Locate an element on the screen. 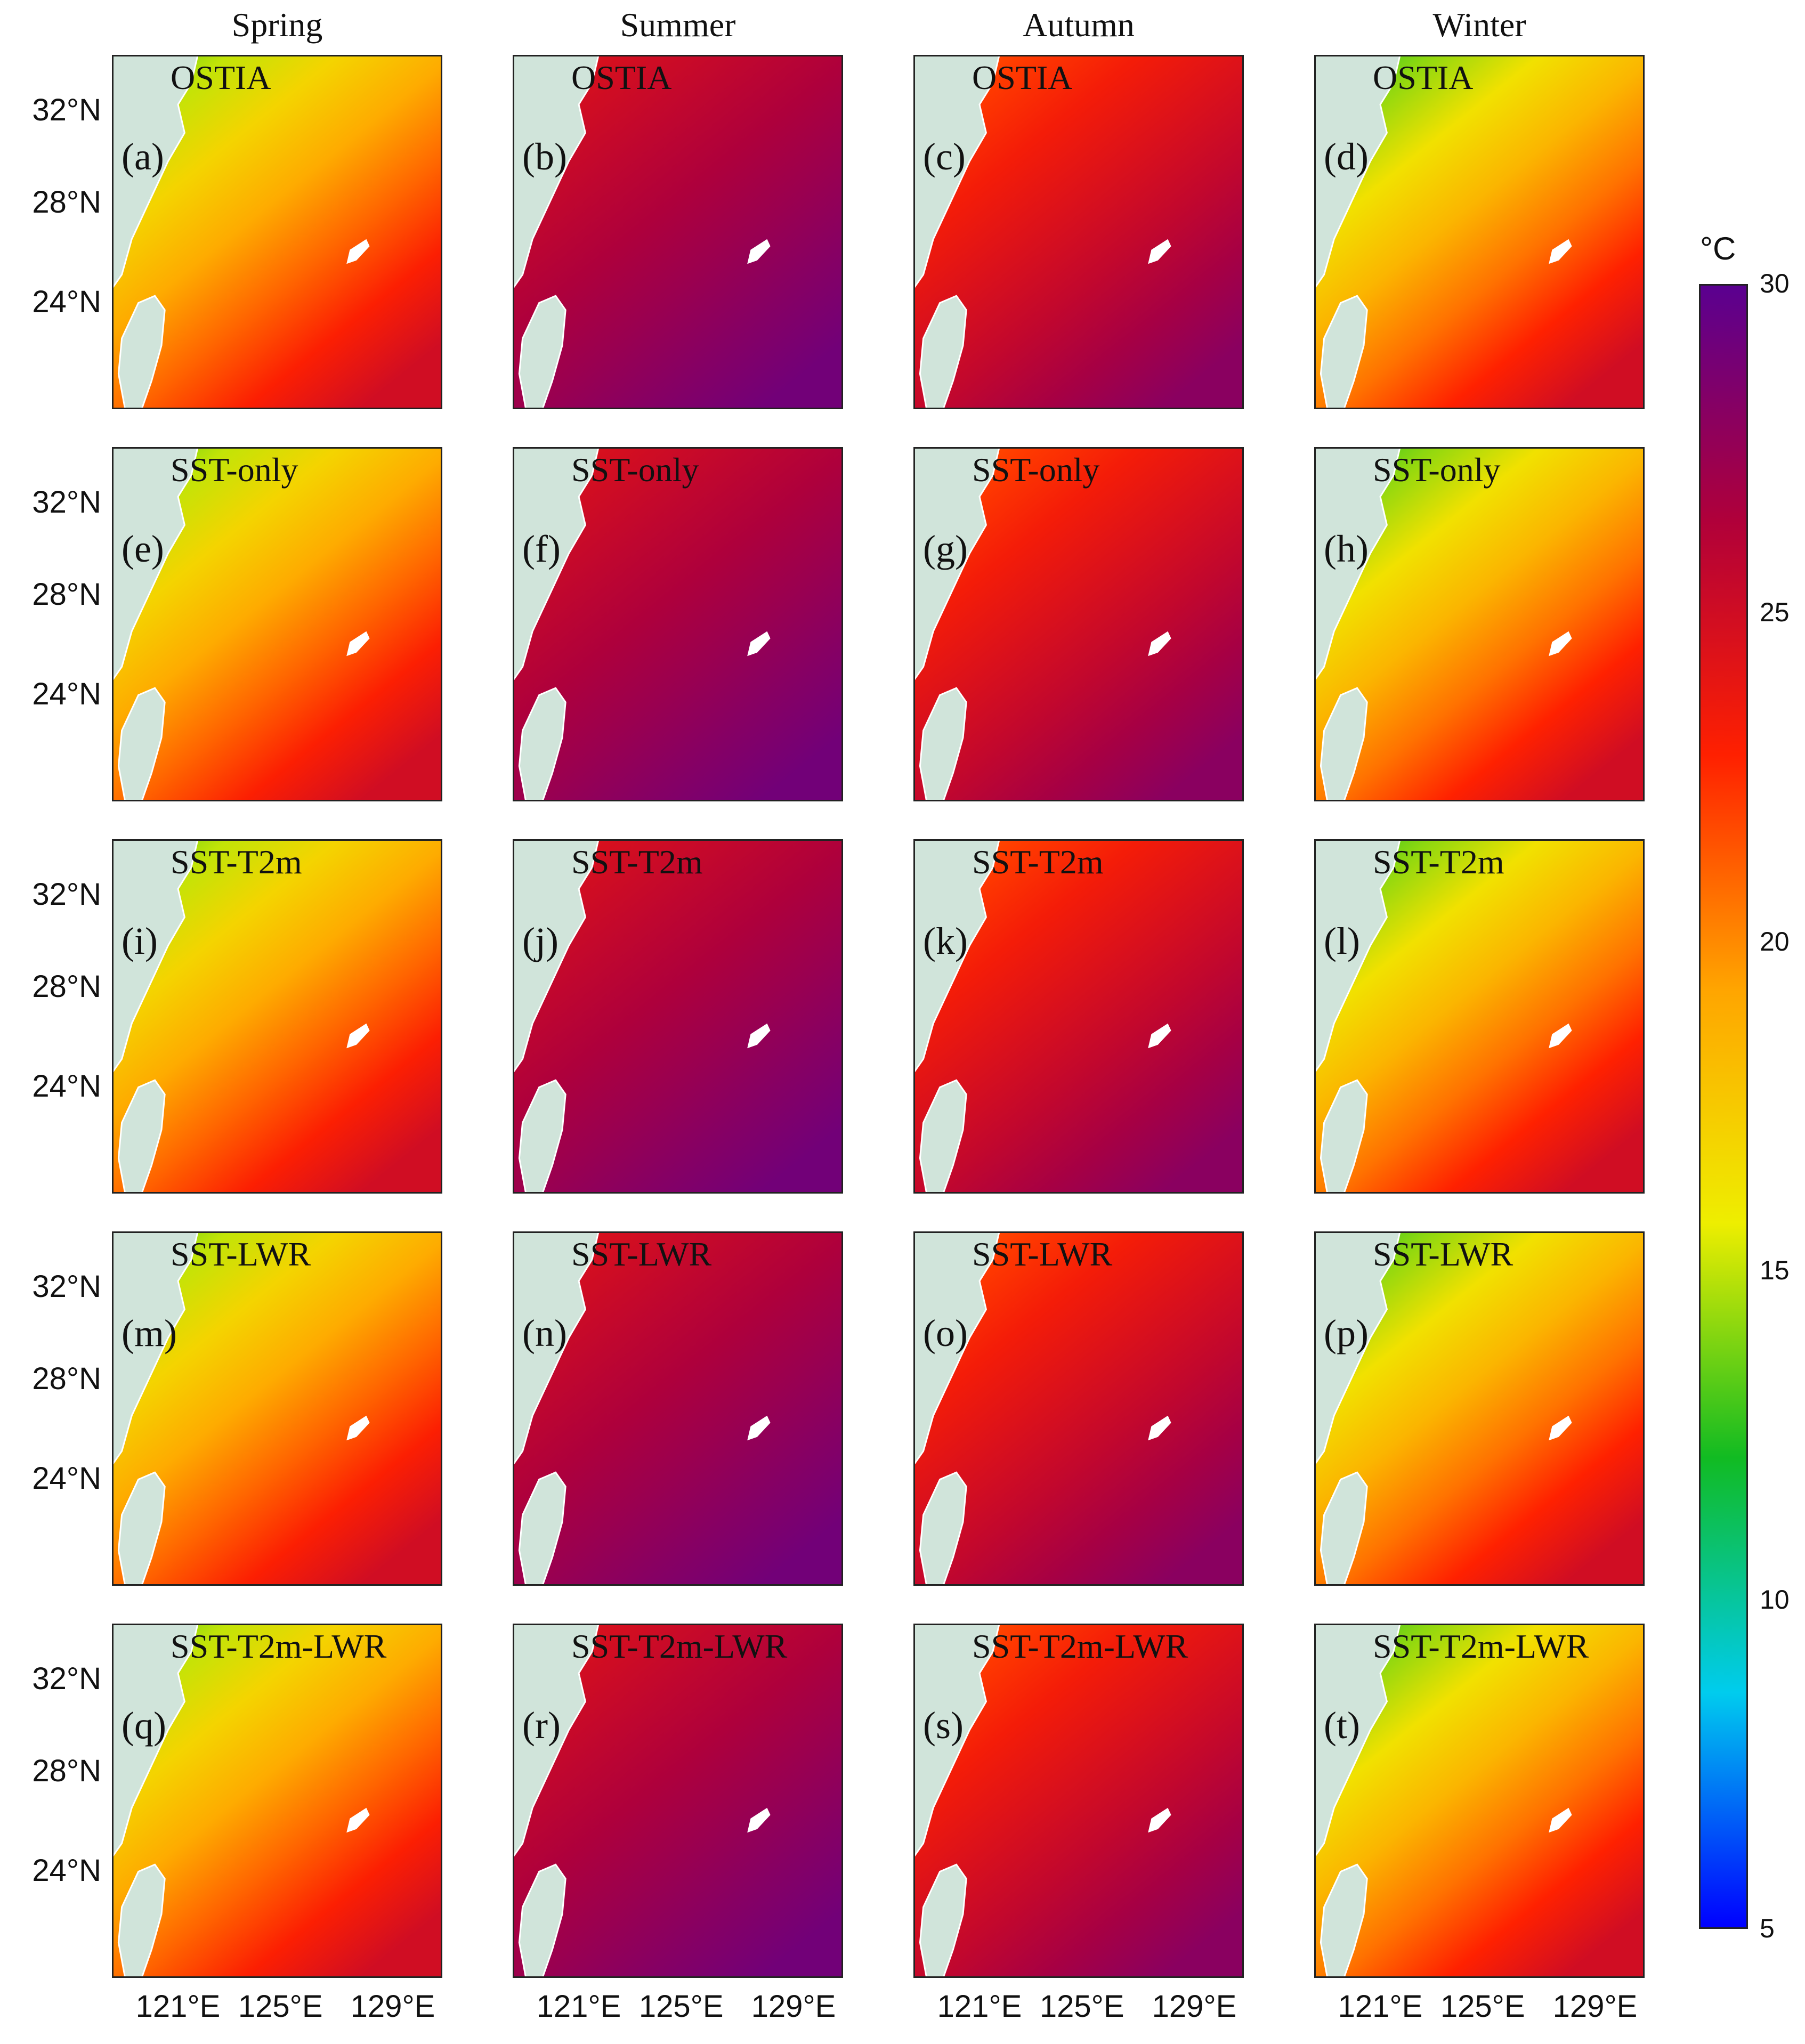 The height and width of the screenshot is (2044, 1805). colorbar-tick-label: 10 is located at coordinates (1775, 1599).